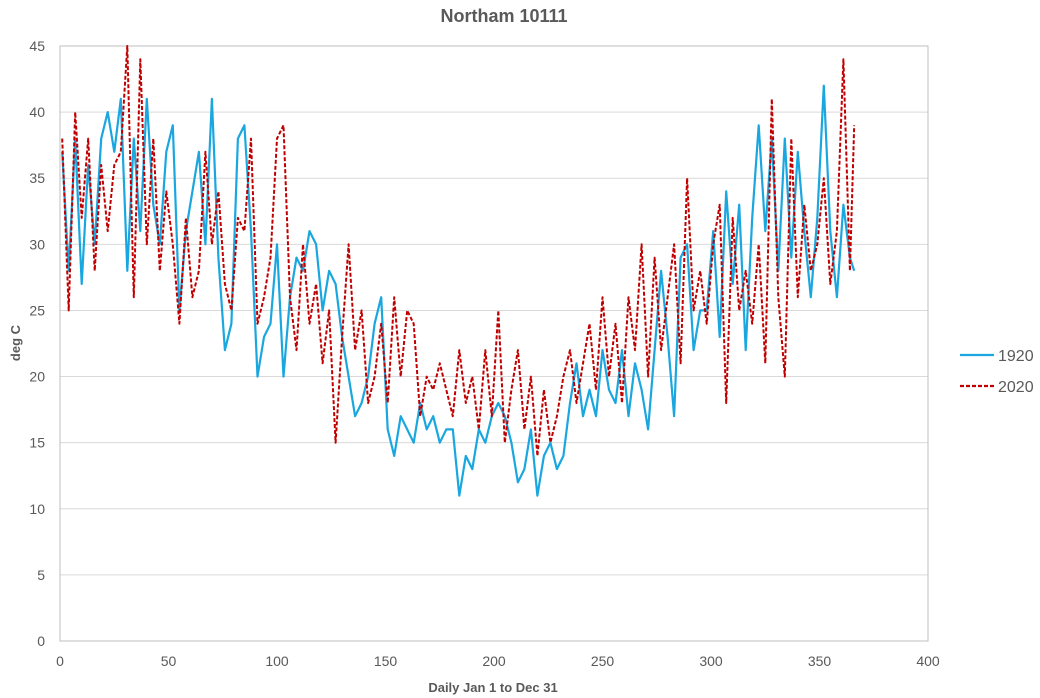  Describe the element at coordinates (169, 661) in the screenshot. I see `x-tick-label: 50` at that location.